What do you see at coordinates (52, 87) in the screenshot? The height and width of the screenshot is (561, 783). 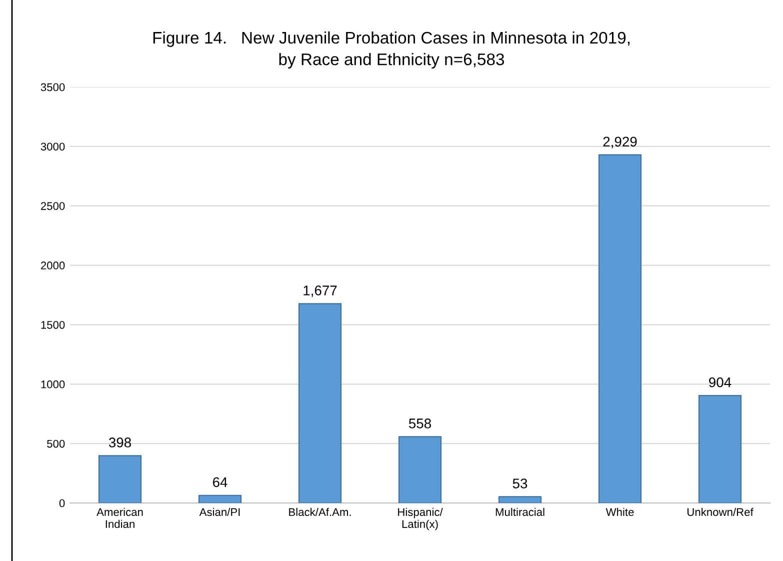 I see `y-tick-label: 3500` at bounding box center [52, 87].